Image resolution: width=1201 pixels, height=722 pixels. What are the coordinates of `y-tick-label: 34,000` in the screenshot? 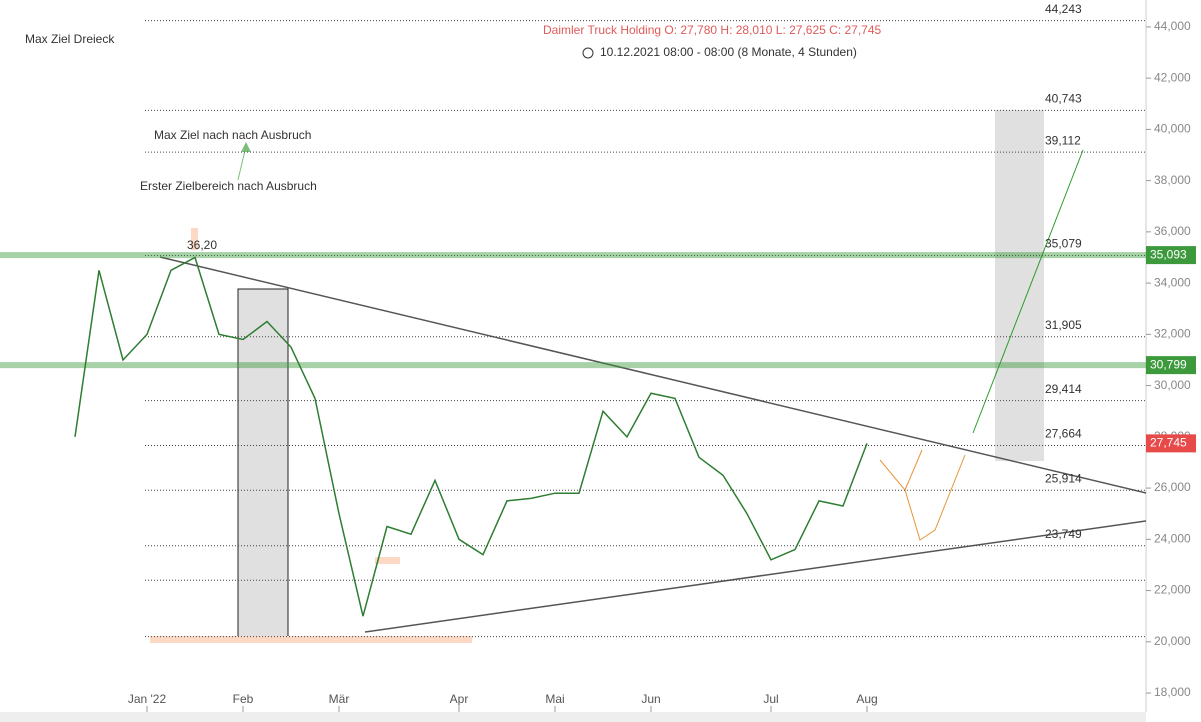 It's located at (1172, 282).